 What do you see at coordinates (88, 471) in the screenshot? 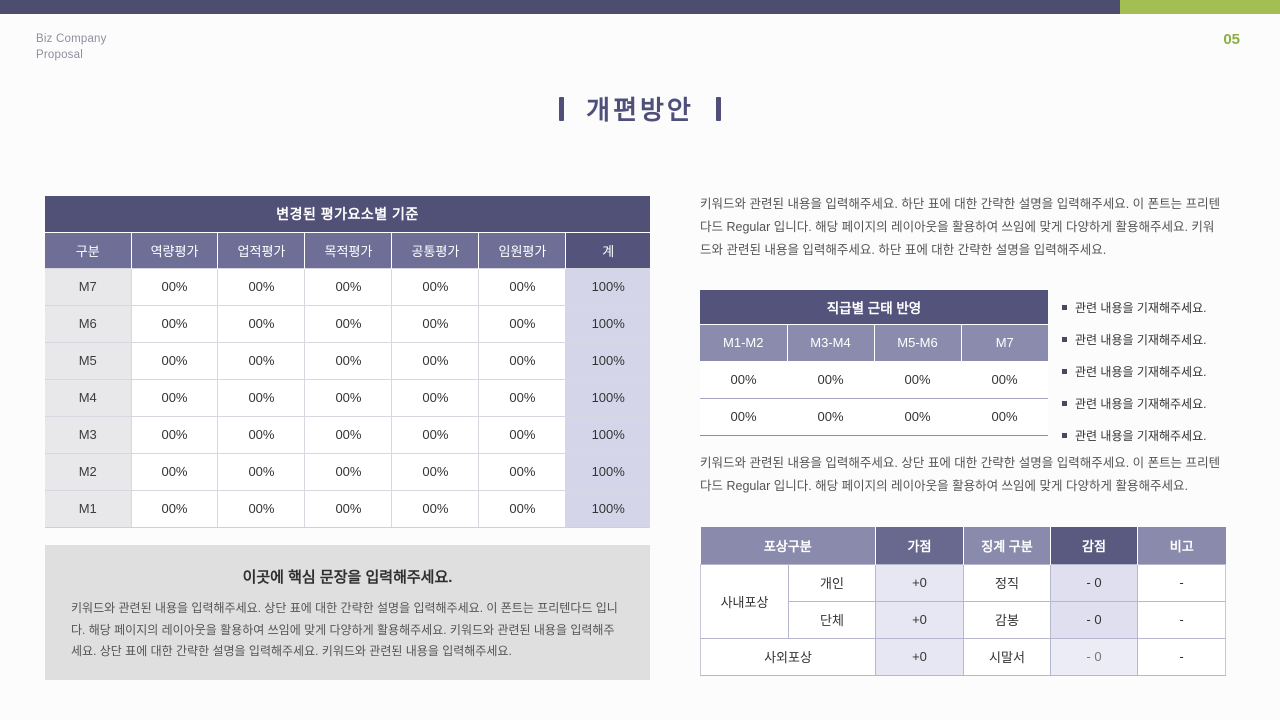
I see `row-label: M2` at bounding box center [88, 471].